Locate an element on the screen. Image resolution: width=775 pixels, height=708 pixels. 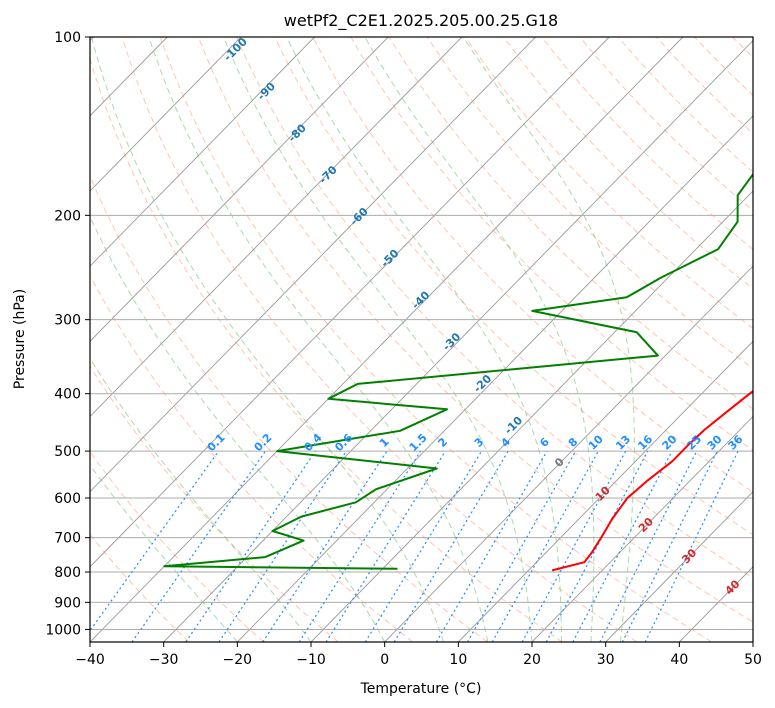
y-tick-label: 400 is located at coordinates (67, 395).